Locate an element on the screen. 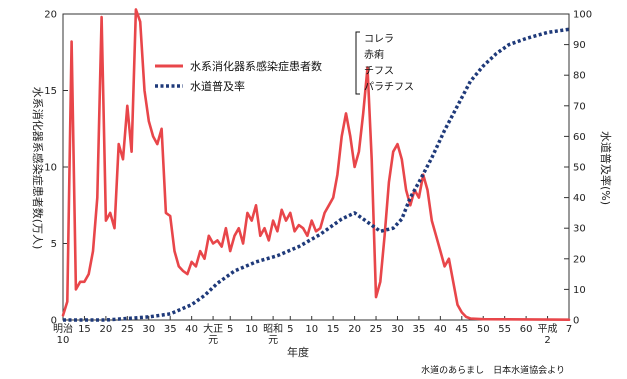 The width and height of the screenshot is (627, 379). x-tick-label: 50 is located at coordinates (483, 329).